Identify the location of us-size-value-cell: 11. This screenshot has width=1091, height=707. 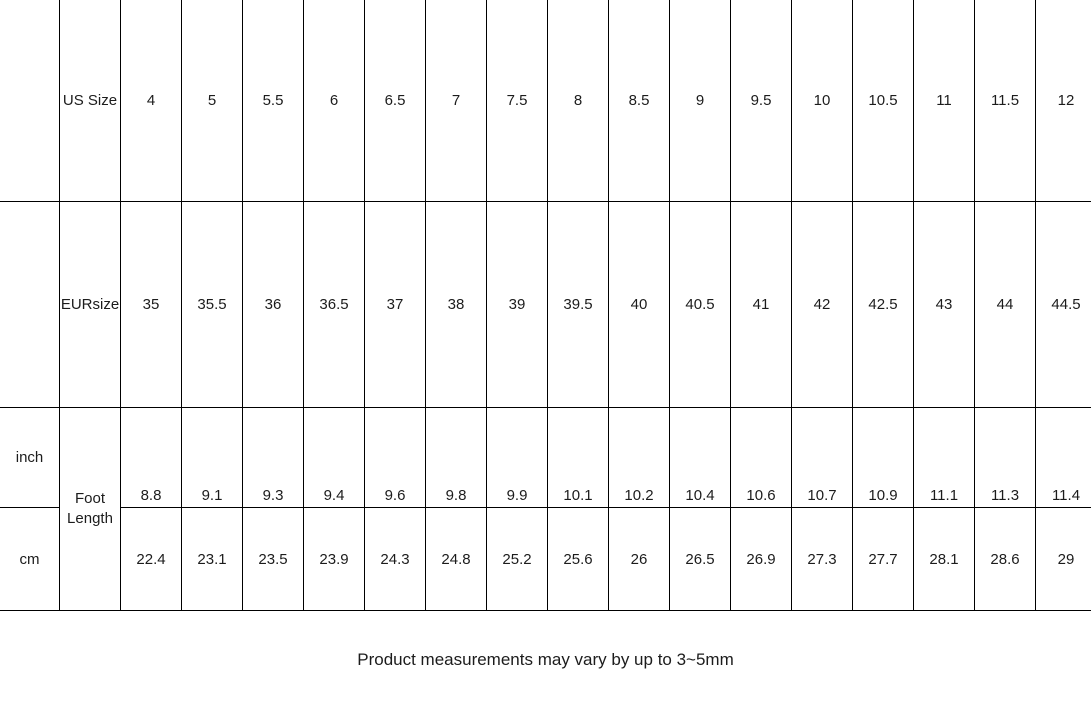
(944, 101).